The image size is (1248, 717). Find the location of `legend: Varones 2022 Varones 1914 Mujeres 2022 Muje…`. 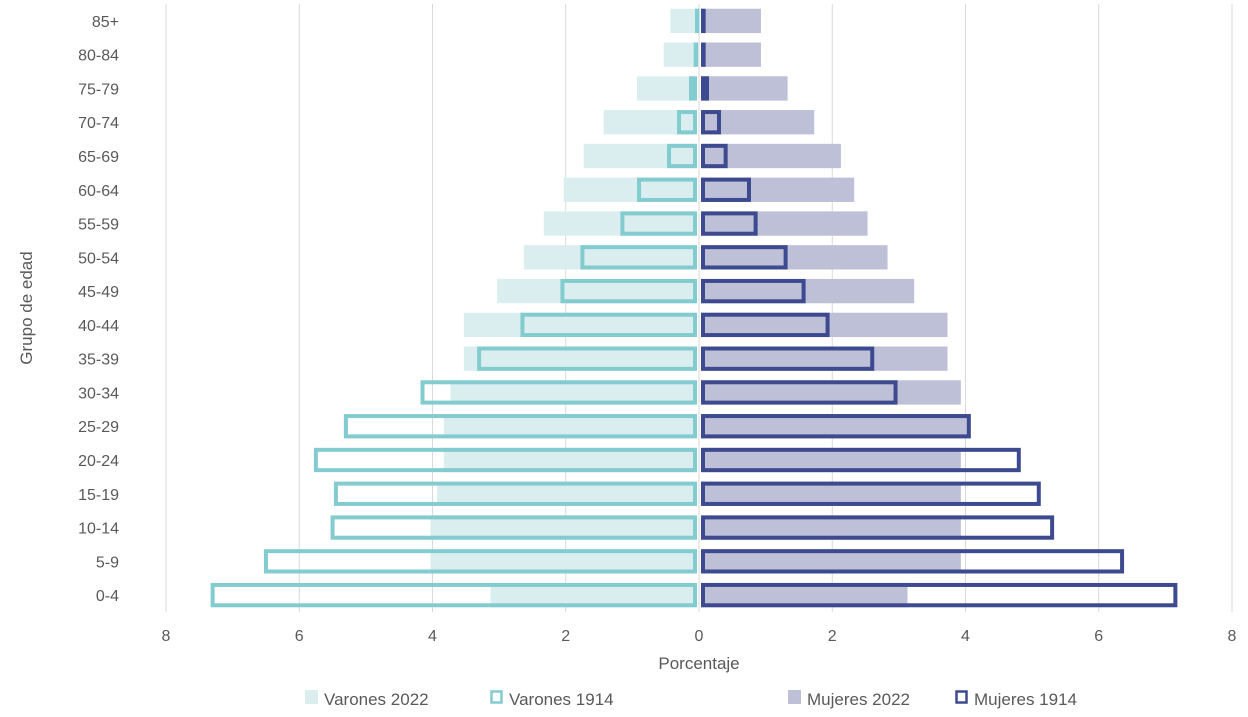

legend: Varones 2022 Varones 1914 Mujeres 2022 Muje… is located at coordinates (691, 699).